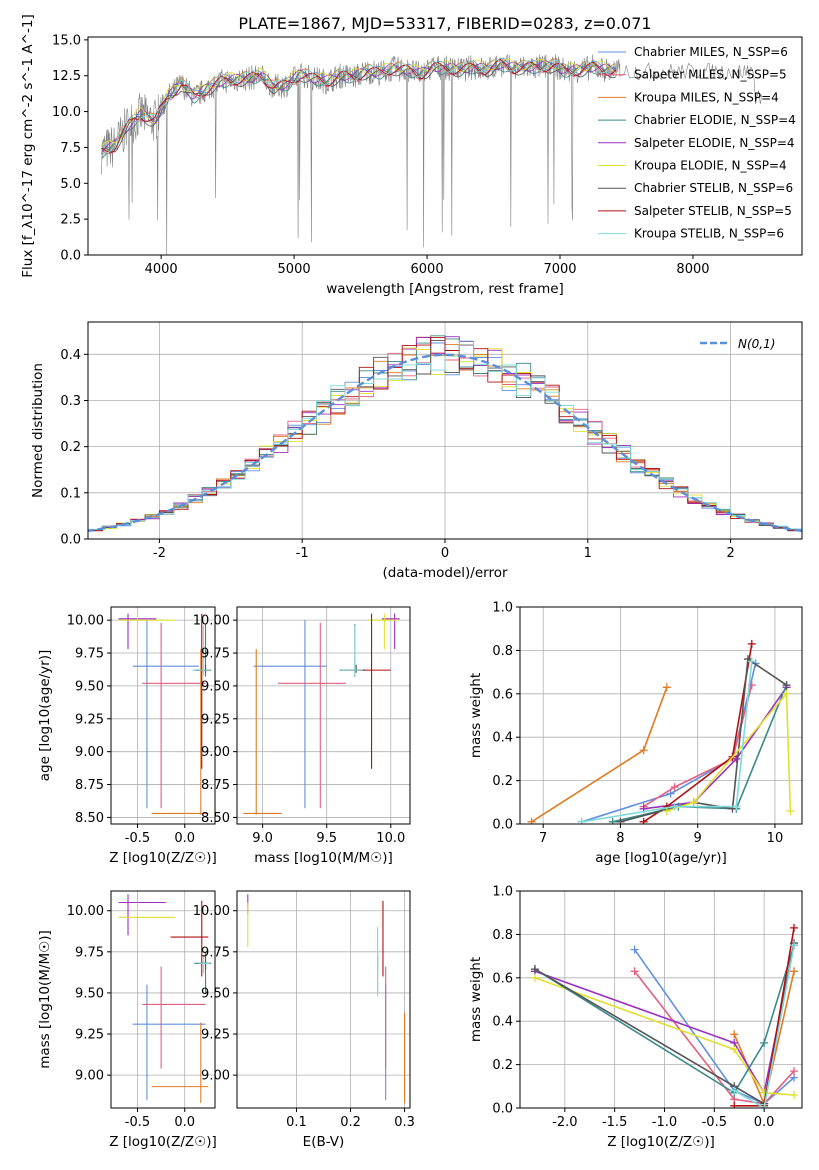  I want to click on y-tick-label: 5.0, so click(70, 184).